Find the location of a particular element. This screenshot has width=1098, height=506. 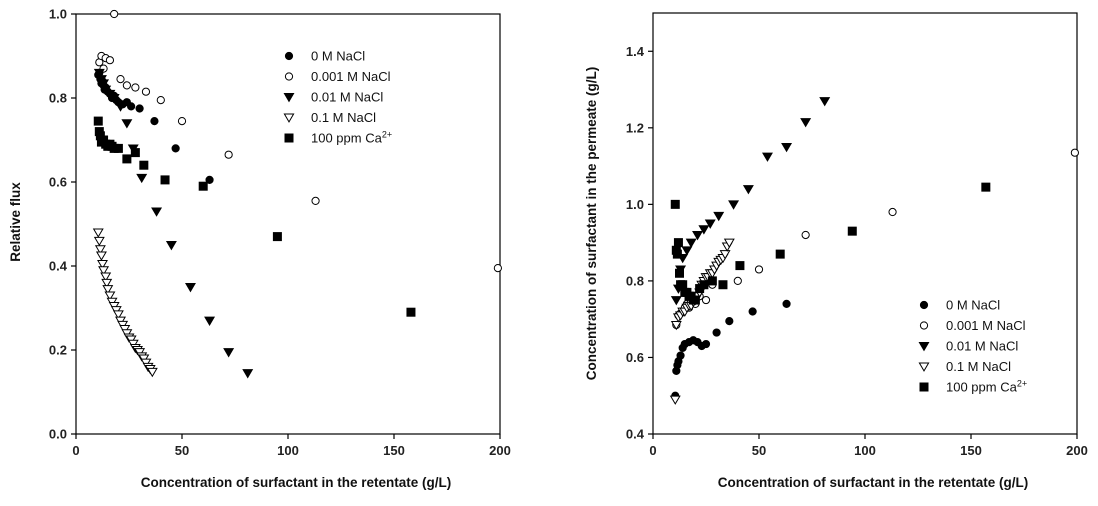

y-tick-label: 0.0 is located at coordinates (58, 434).